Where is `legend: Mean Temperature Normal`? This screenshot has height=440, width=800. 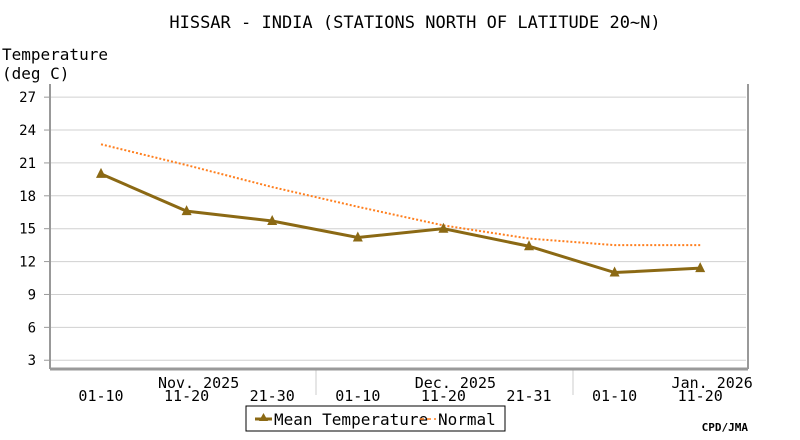 legend: Mean Temperature Normal is located at coordinates (375, 418).